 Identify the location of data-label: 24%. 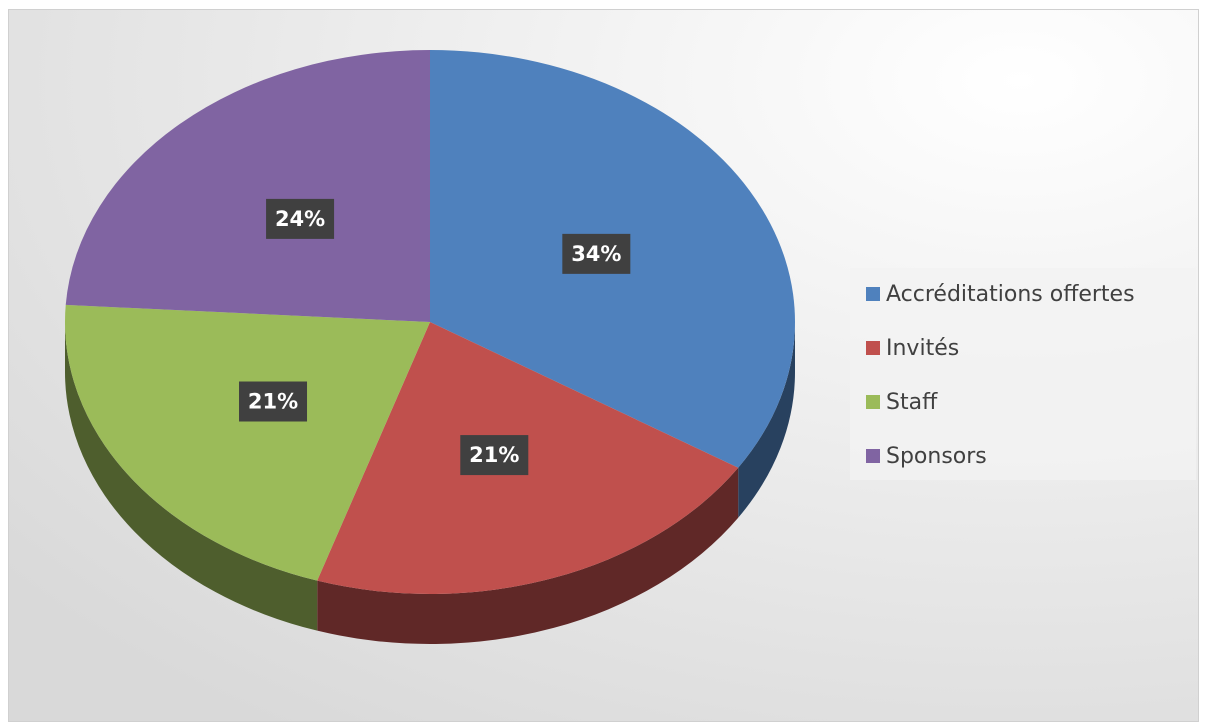
(300, 219).